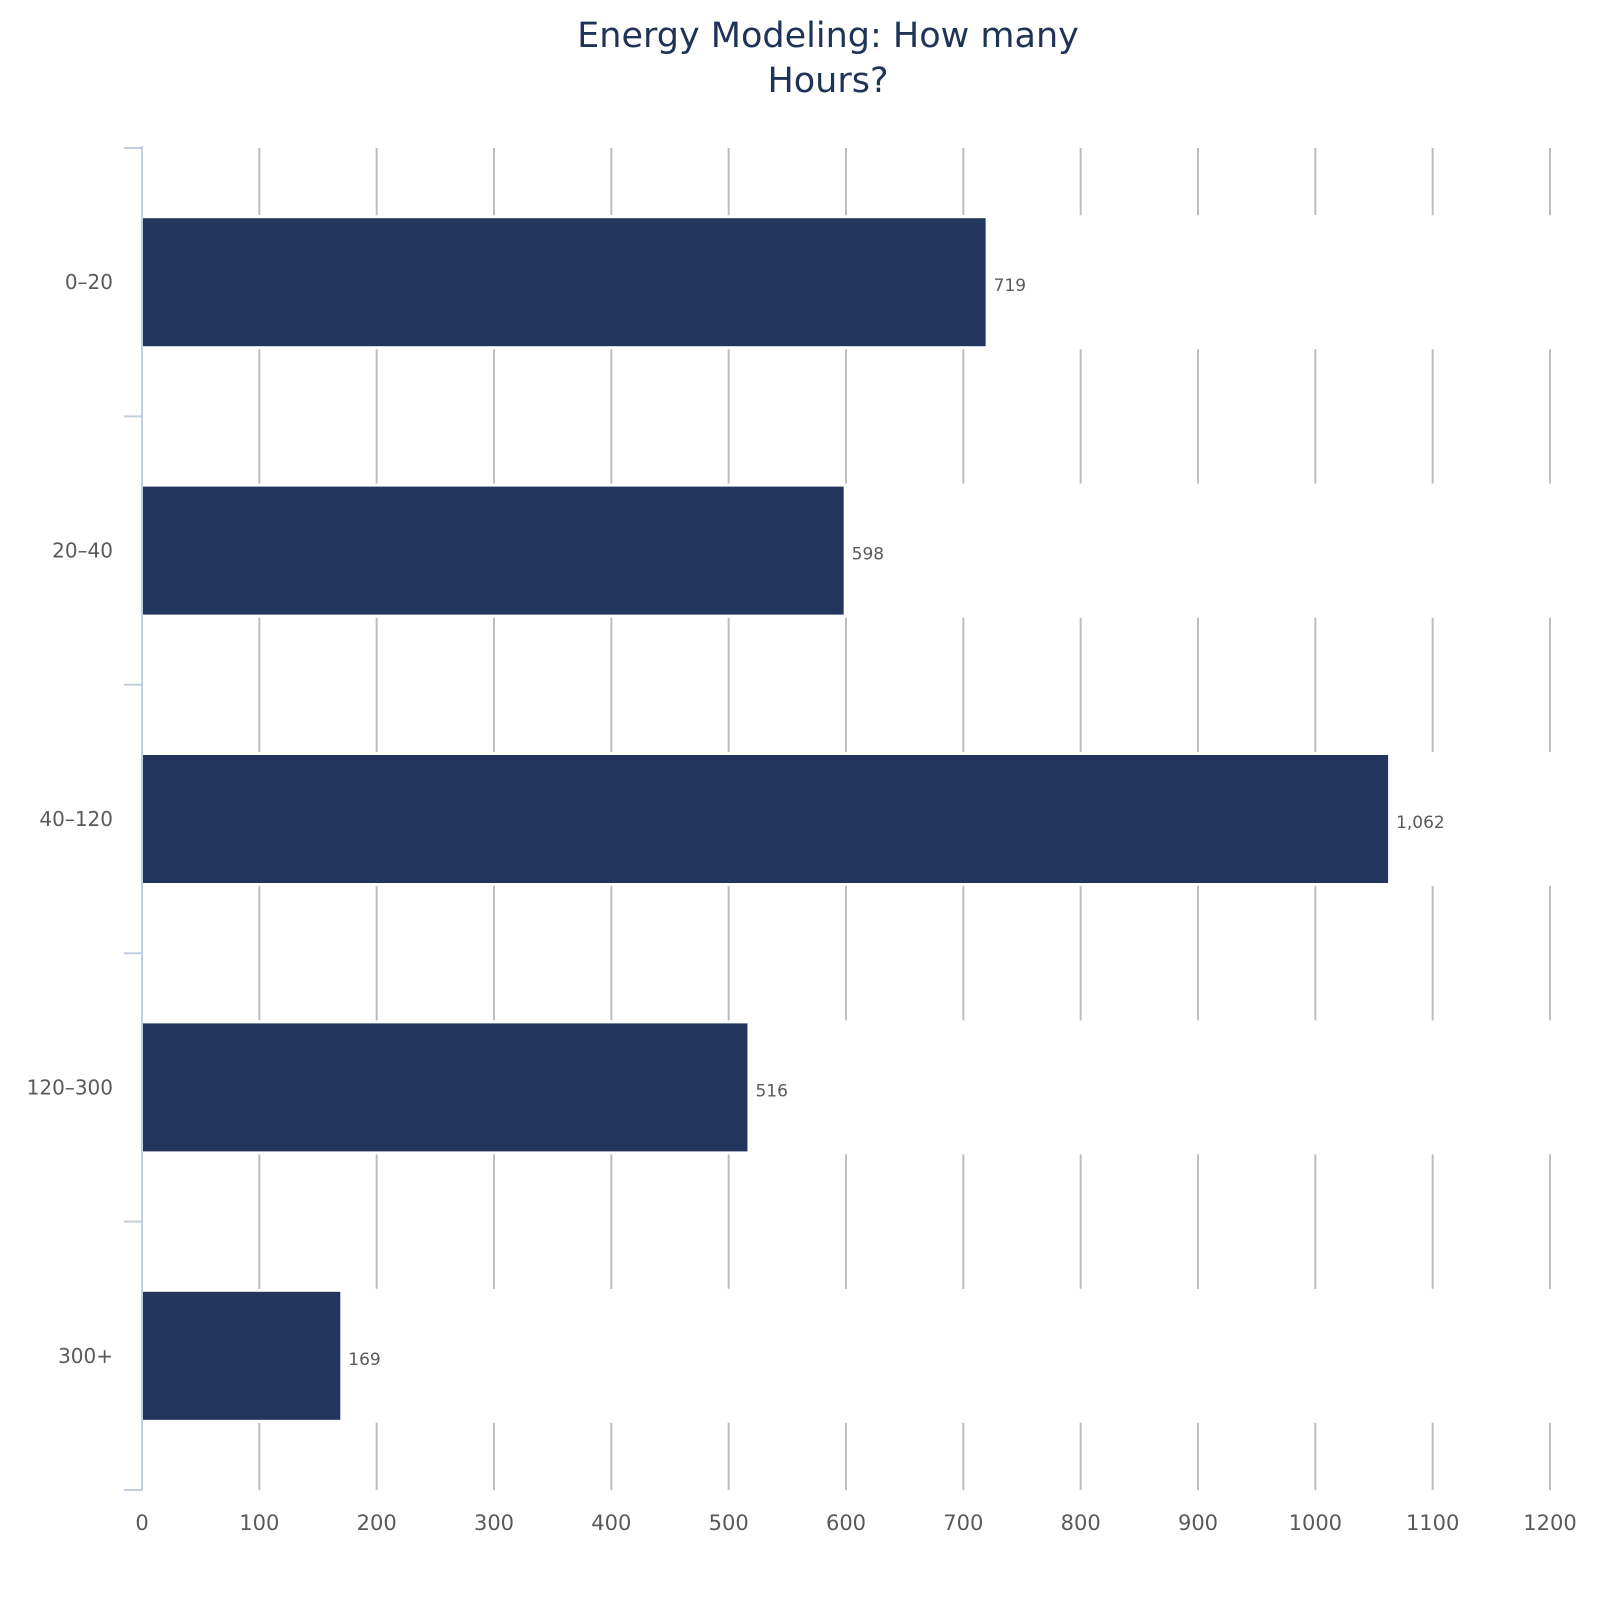  I want to click on bar-0–20, so click(564, 282).